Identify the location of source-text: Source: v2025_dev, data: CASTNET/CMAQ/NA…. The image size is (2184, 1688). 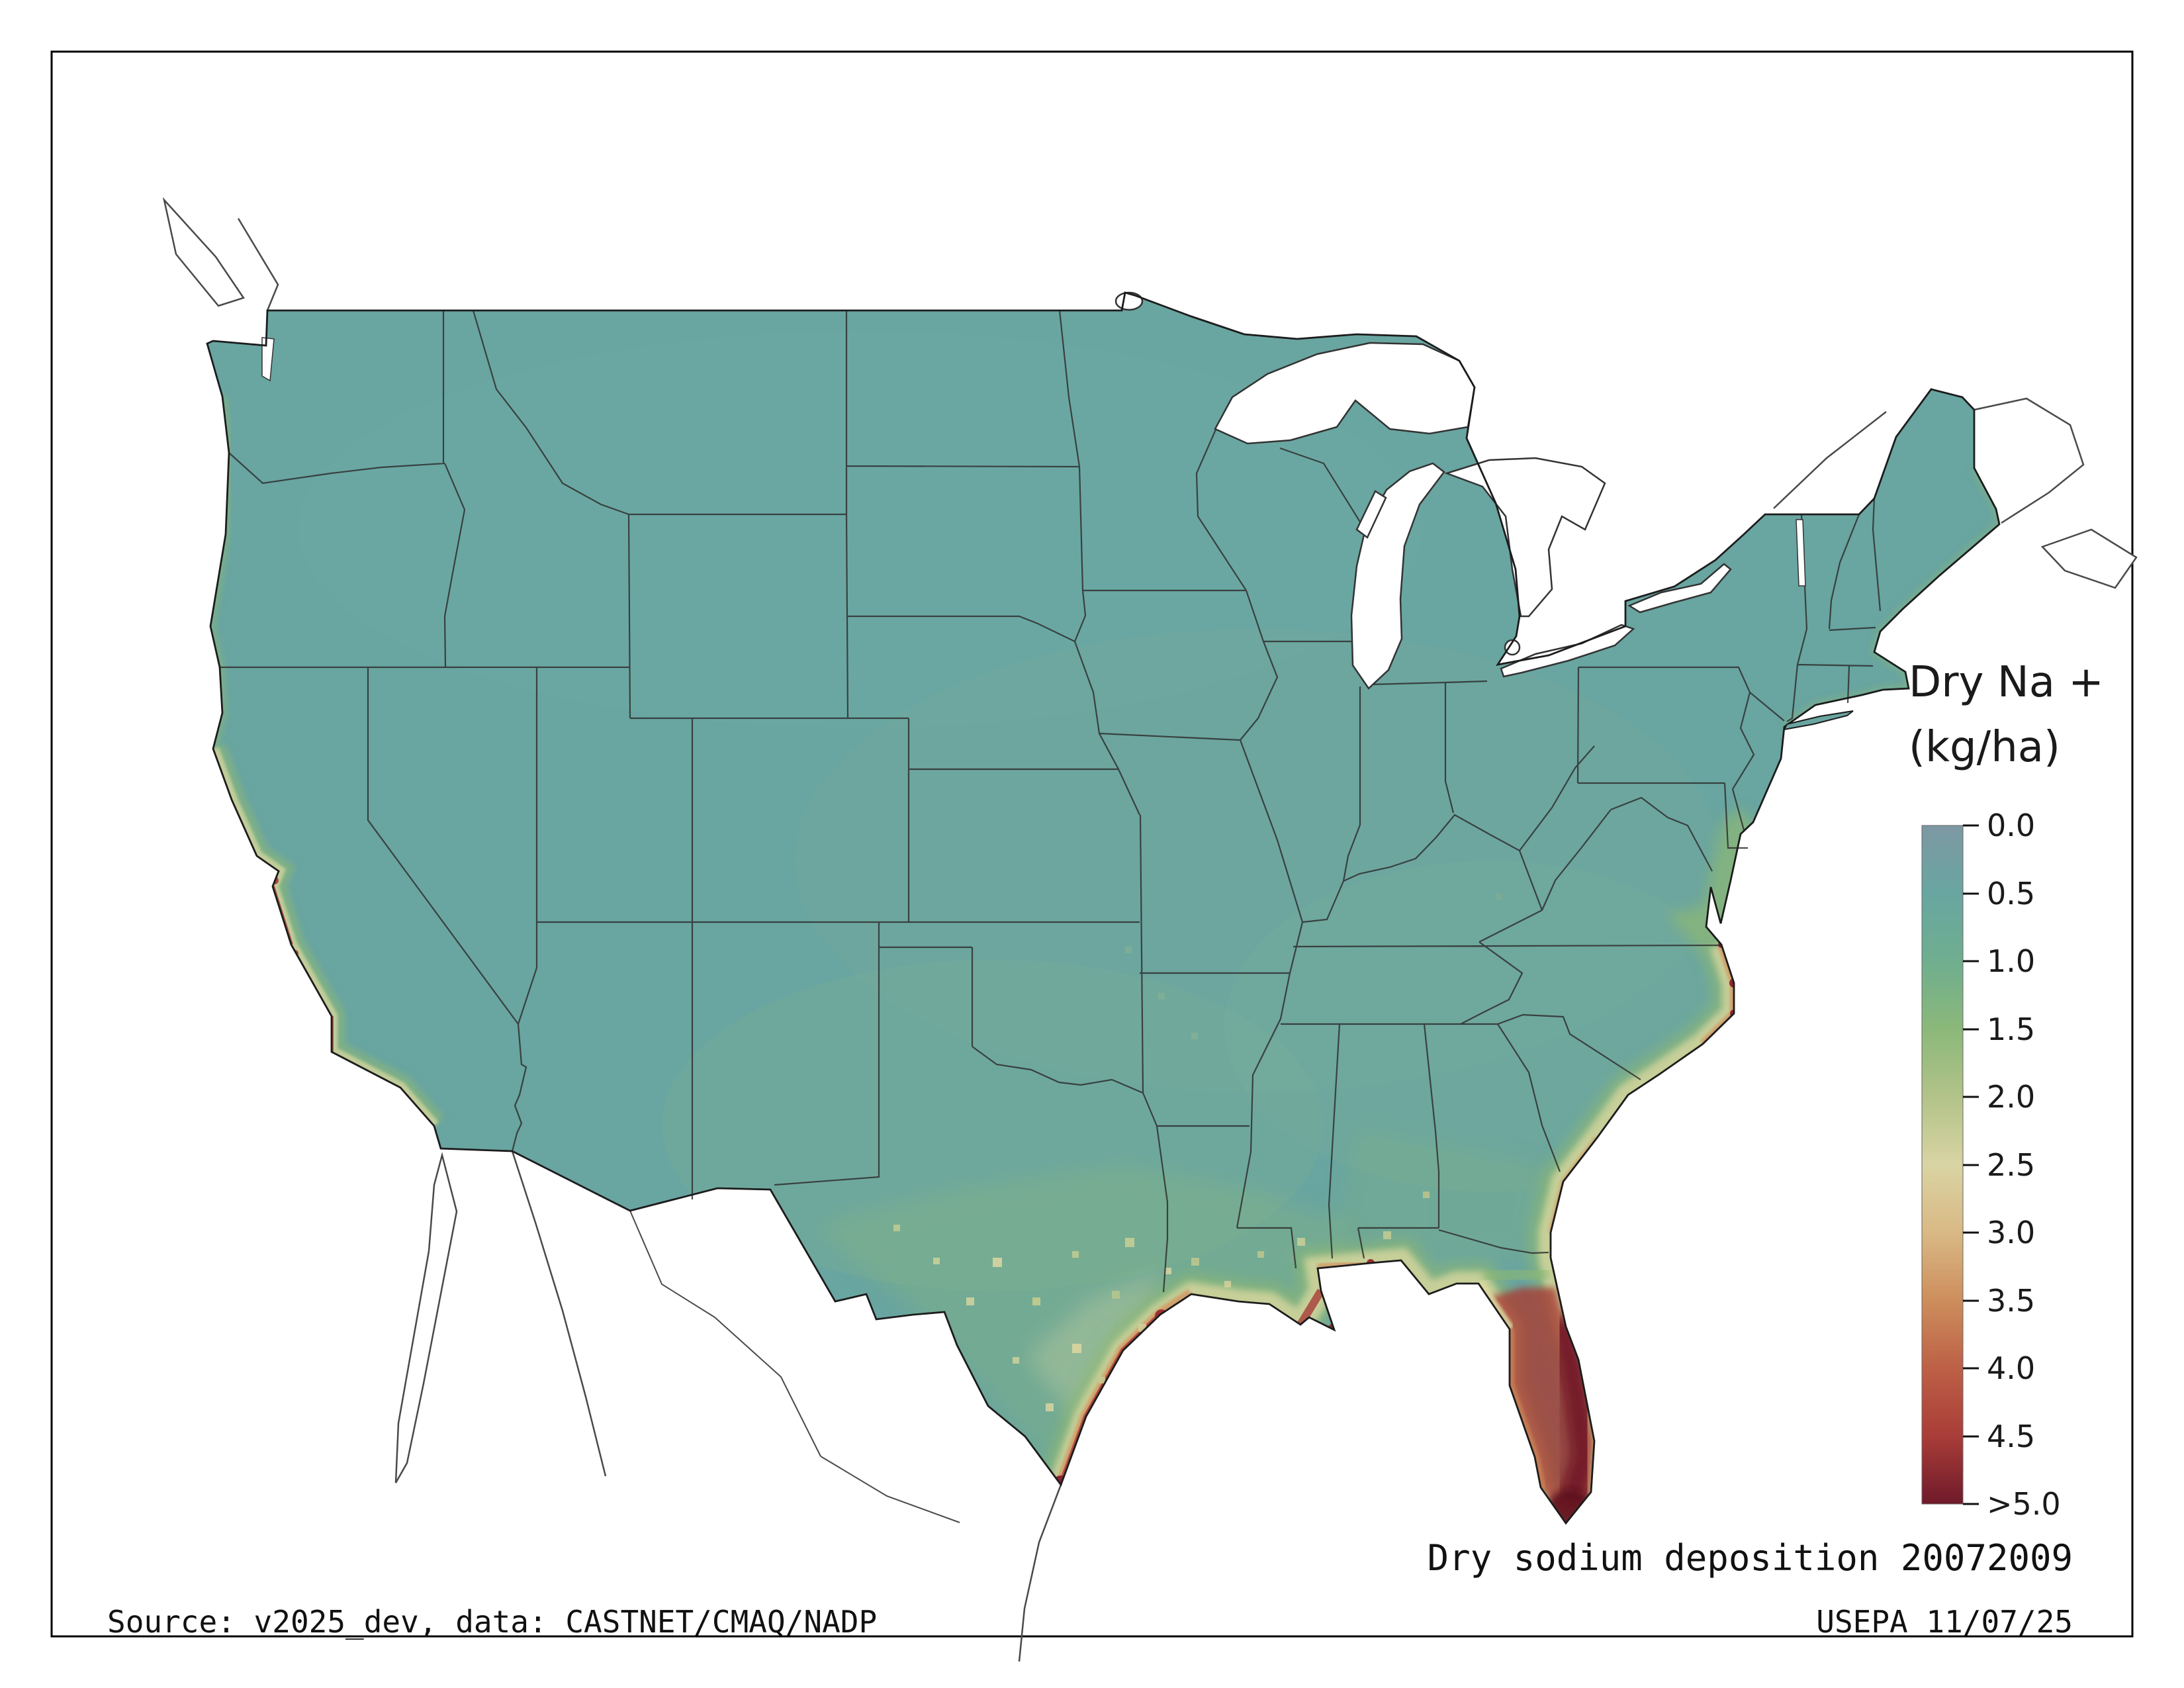
(492, 1622).